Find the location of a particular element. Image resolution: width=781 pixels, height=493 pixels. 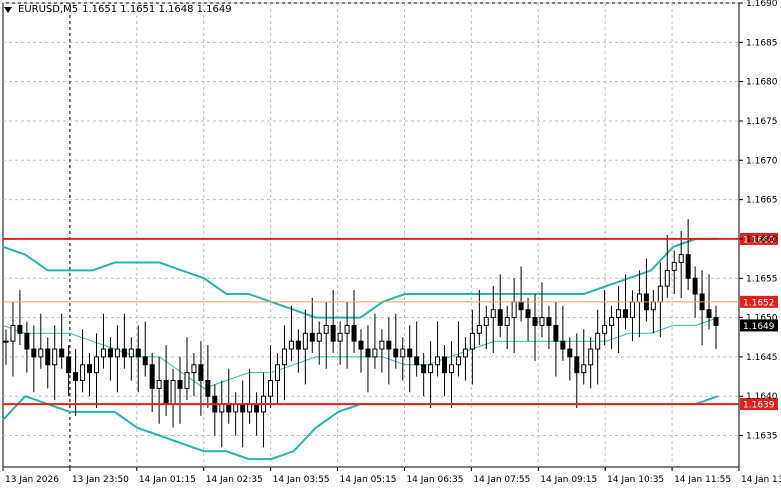

y-tick-label: 1.1640 is located at coordinates (762, 397).